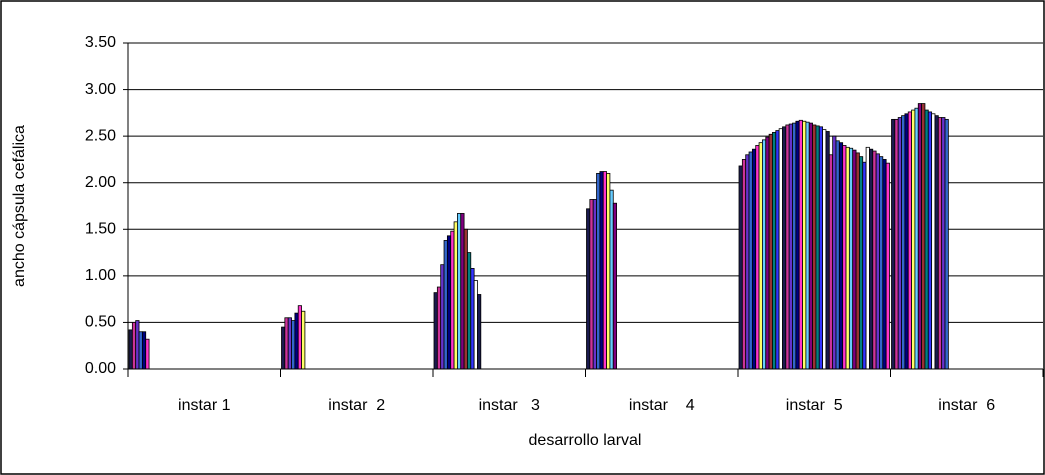 This screenshot has height=475, width=1045. What do you see at coordinates (356, 405) in the screenshot?
I see `x-tick-label: instar 2` at bounding box center [356, 405].